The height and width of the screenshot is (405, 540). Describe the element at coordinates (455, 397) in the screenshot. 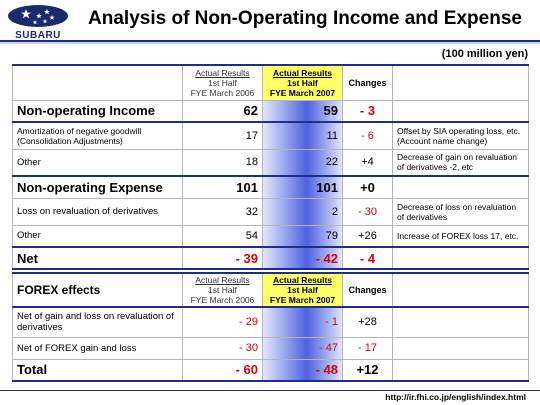

I see `footer-url: http://ir.fhi.co.jp/english/index.html` at that location.